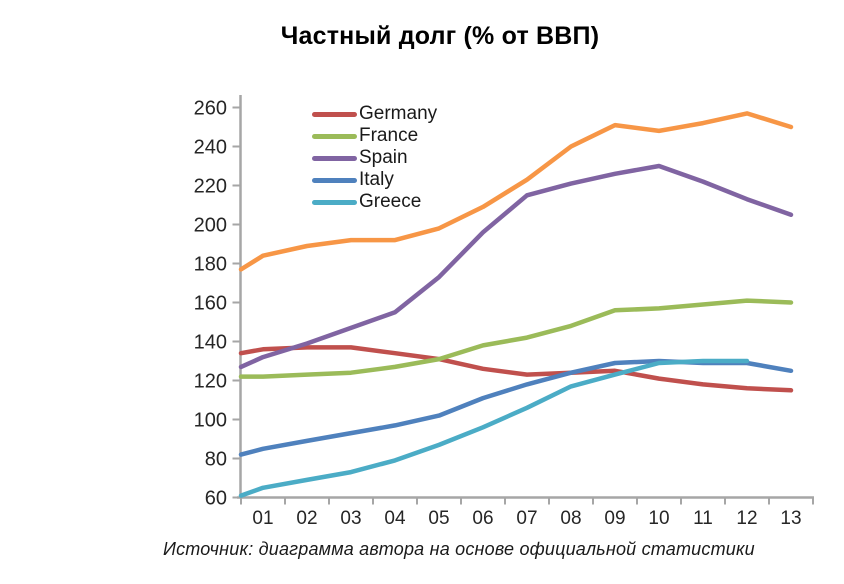  What do you see at coordinates (383, 157) in the screenshot?
I see `legend-label: Spain` at bounding box center [383, 157].